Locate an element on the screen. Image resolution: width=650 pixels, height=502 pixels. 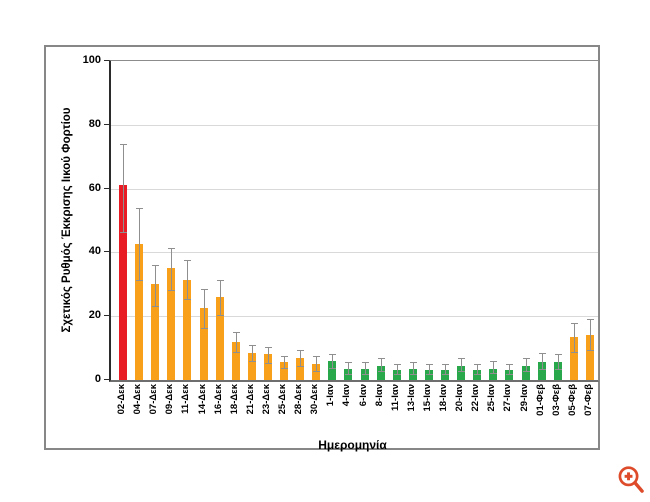
magnifier-plus-icon is located at coordinates (631, 479).